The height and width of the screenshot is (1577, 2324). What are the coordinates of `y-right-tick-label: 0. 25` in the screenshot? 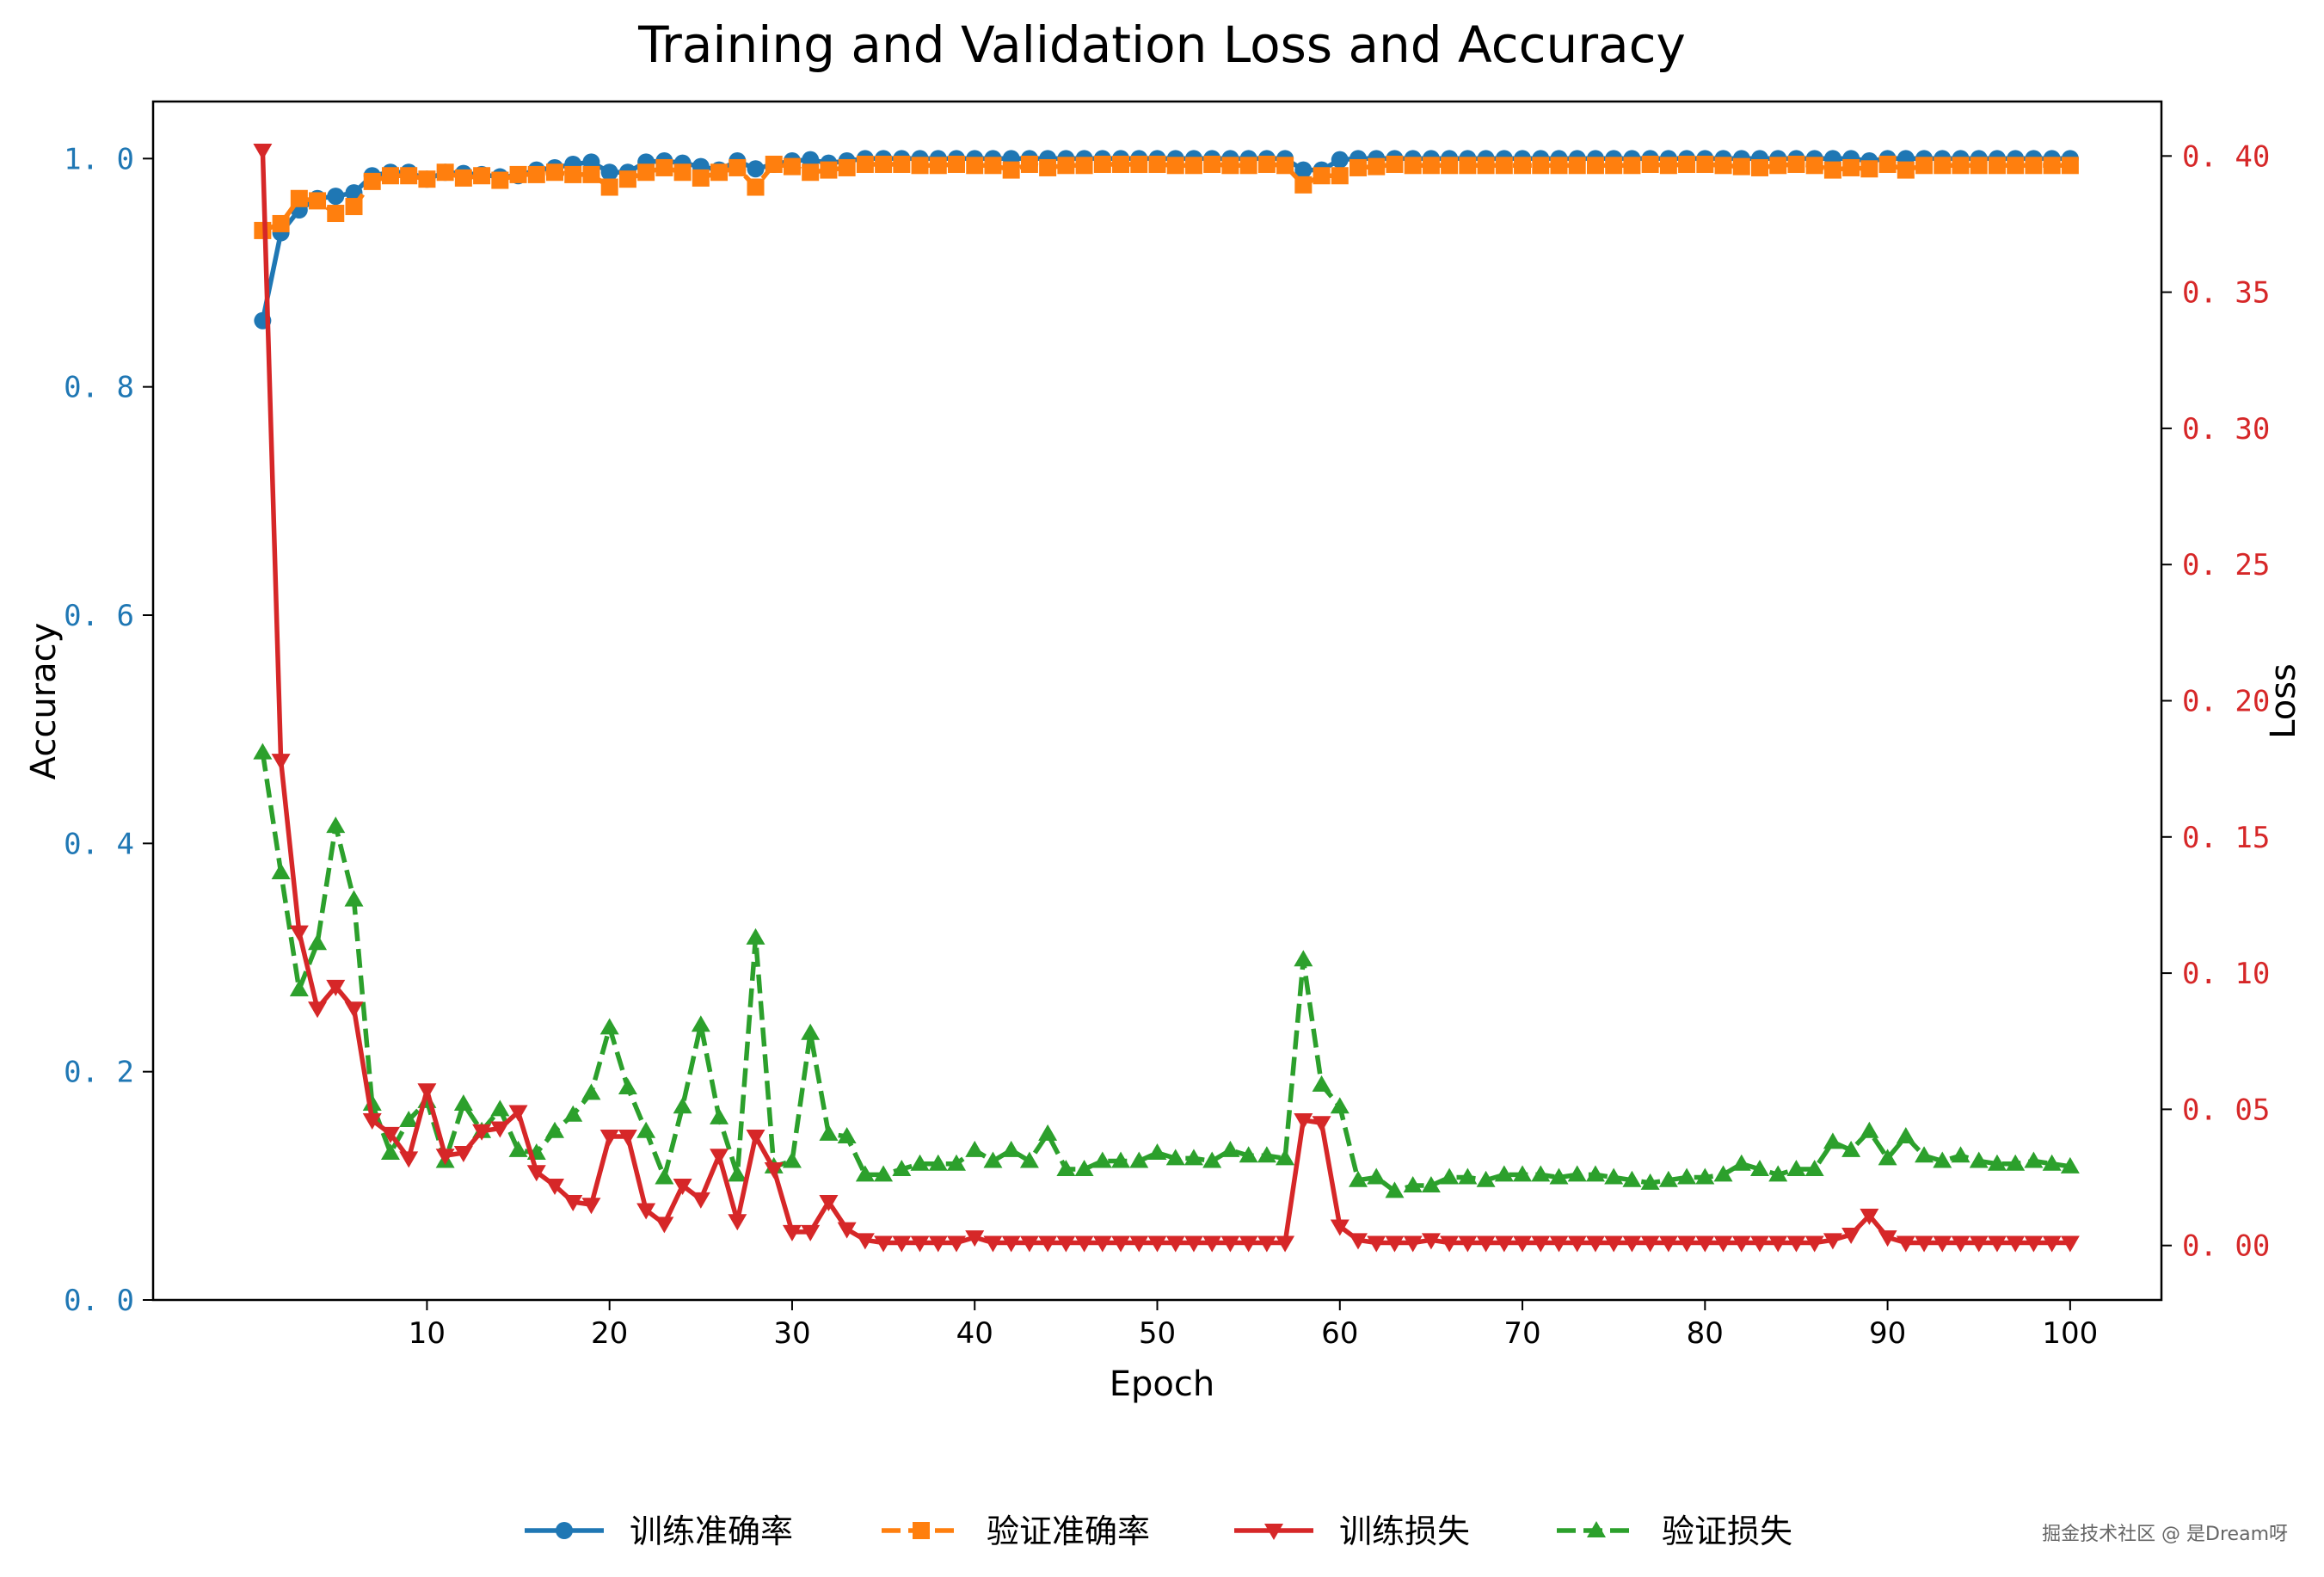 It's located at (2226, 565).